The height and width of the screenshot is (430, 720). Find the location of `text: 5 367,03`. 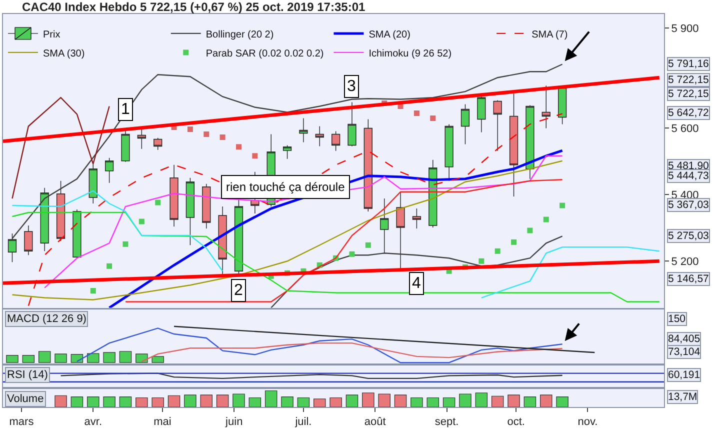

text: 5 367,03 is located at coordinates (689, 205).